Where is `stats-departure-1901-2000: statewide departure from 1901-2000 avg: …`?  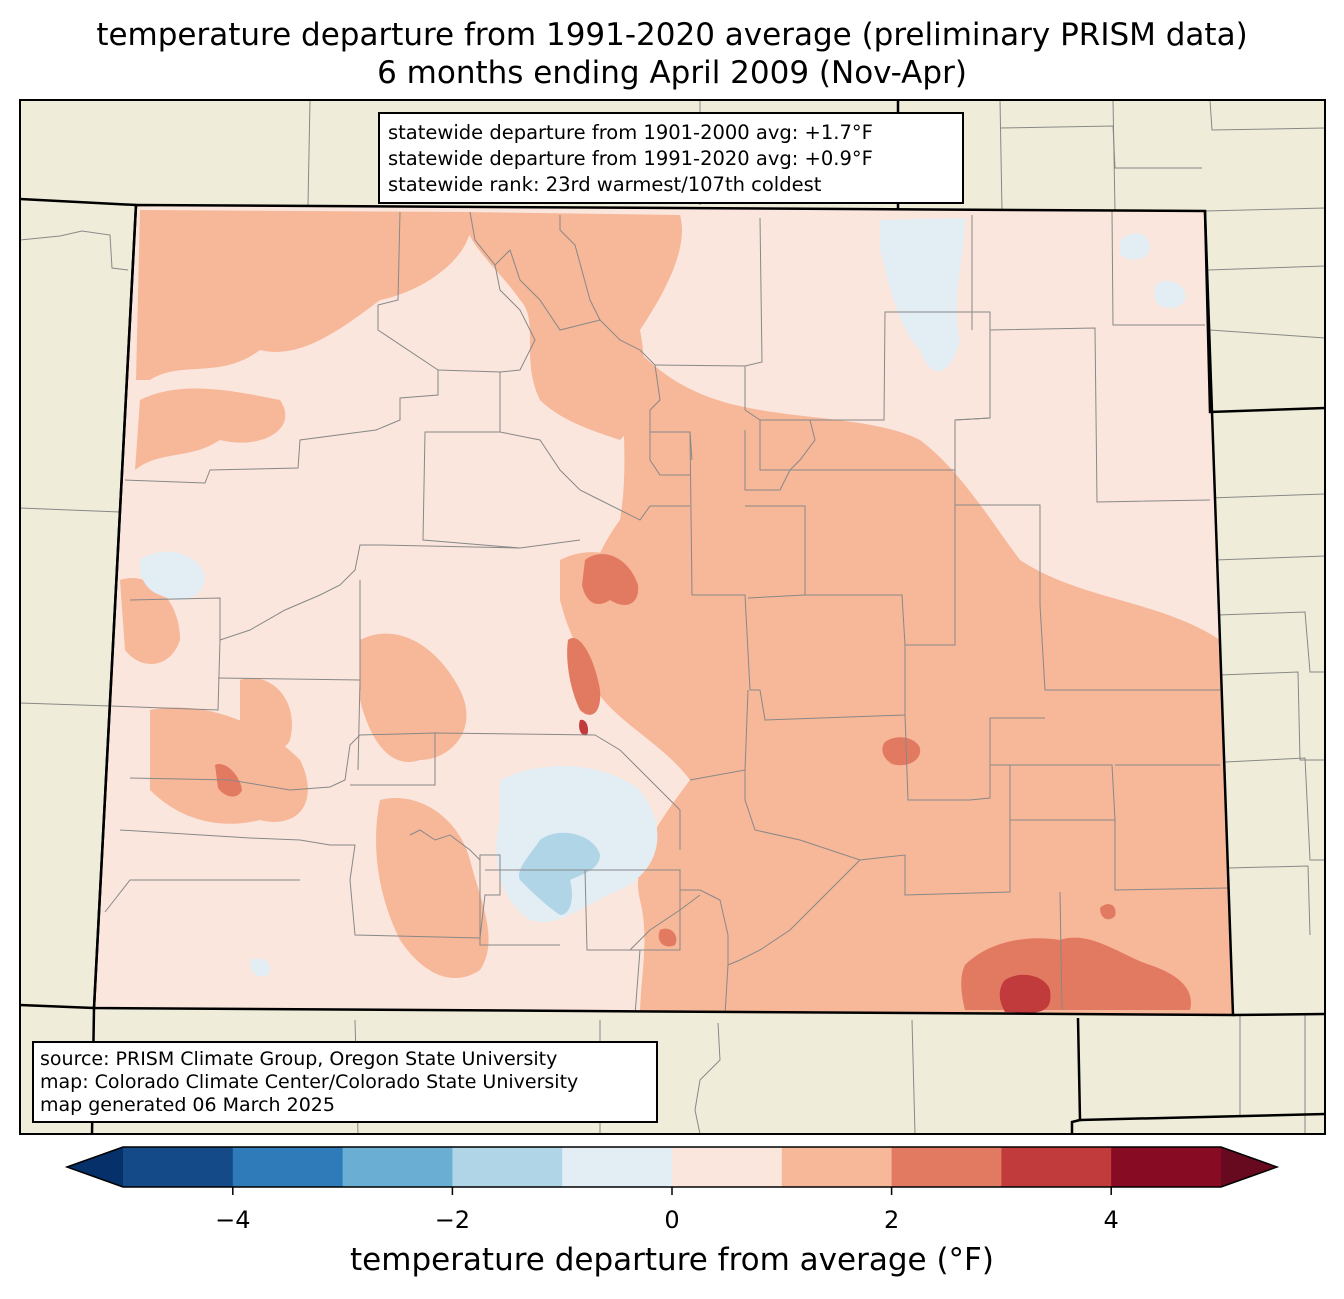
stats-departure-1901-2000: statewide departure from 1901-2000 avg: … is located at coordinates (630, 132).